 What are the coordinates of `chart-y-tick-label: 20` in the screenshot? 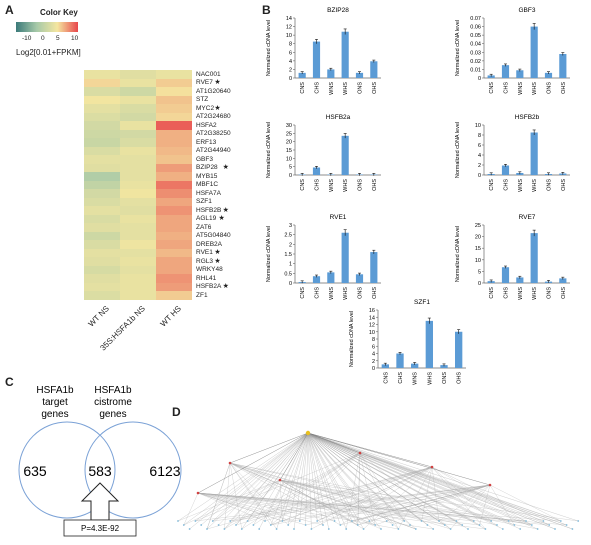 It's located at (289, 143).